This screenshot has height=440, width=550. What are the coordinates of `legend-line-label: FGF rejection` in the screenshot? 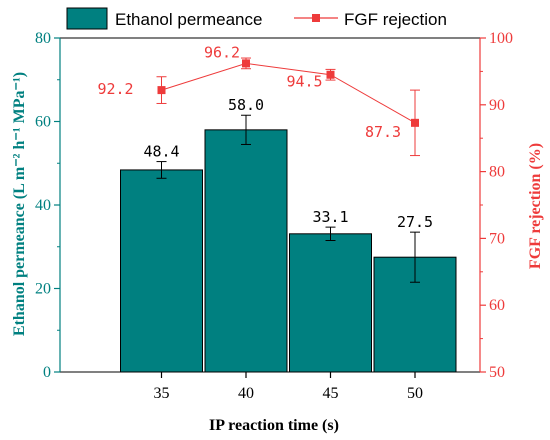 It's located at (395, 19).